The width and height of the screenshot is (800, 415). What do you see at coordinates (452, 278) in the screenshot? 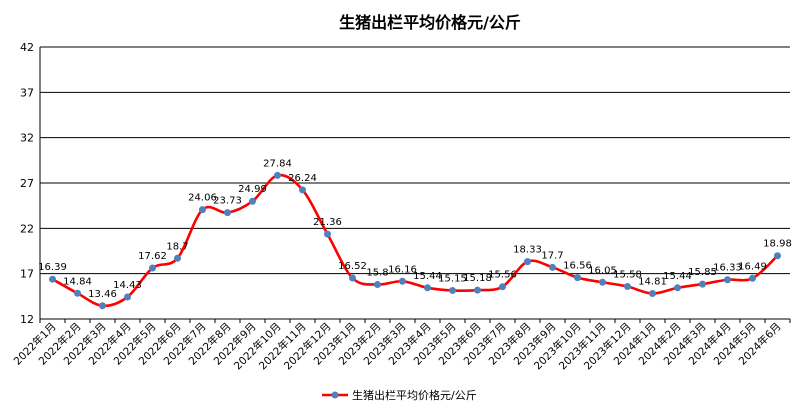
I see `data-label: 15.15` at bounding box center [452, 278].